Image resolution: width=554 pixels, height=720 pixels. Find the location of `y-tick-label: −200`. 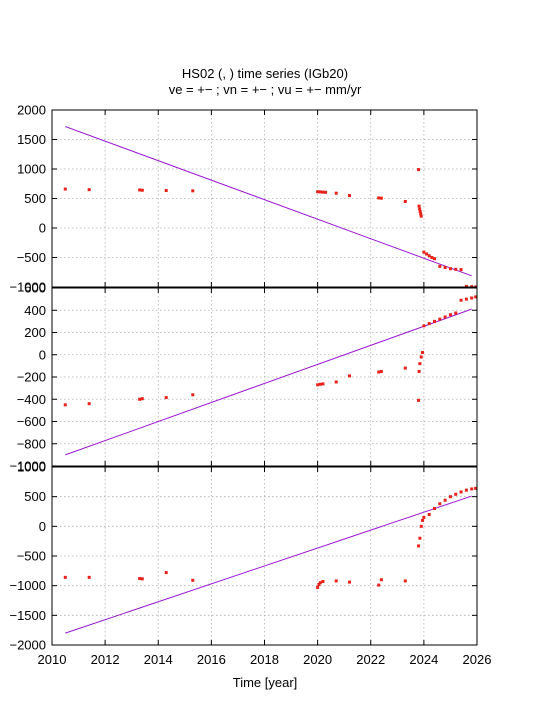

y-tick-label: −200 is located at coordinates (31, 377).